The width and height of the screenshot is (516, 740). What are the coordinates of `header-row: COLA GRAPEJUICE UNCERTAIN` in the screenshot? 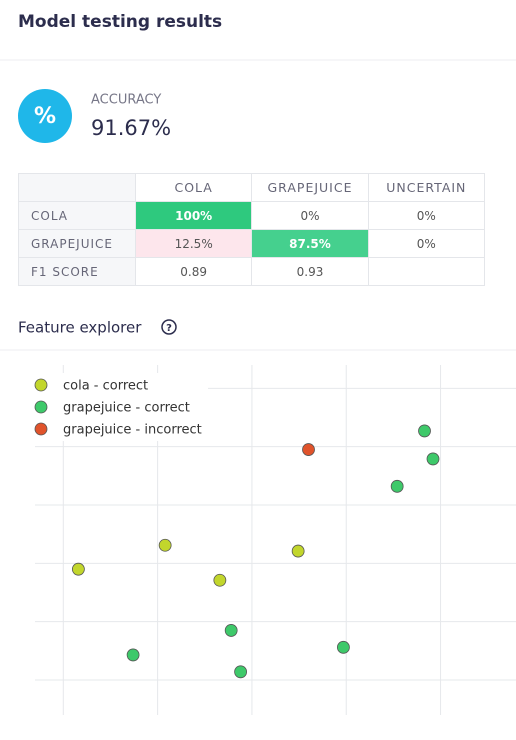 It's located at (252, 187).